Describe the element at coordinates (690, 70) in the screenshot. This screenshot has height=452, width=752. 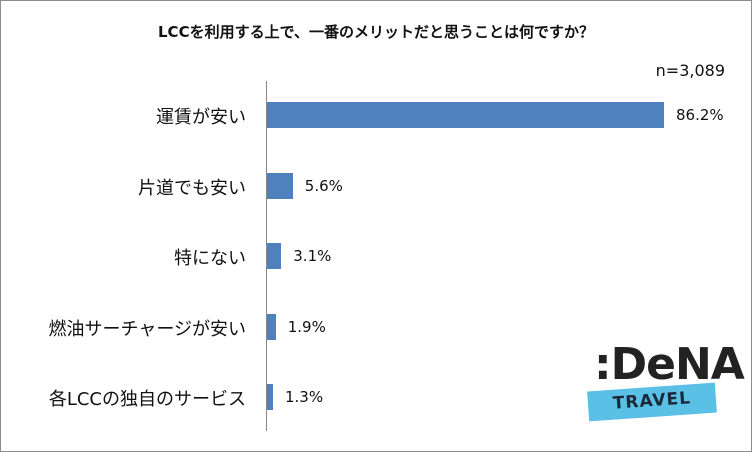
I see `sample-size-note: n=3,089` at that location.